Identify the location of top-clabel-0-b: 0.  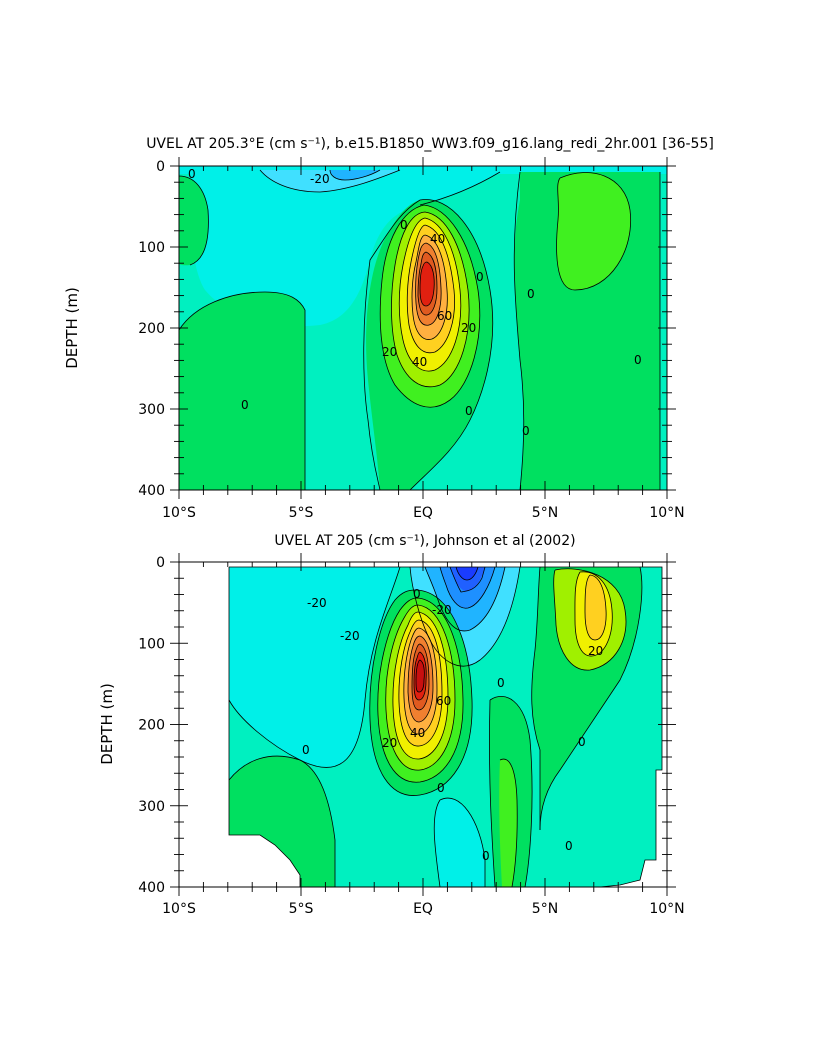
(480, 277).